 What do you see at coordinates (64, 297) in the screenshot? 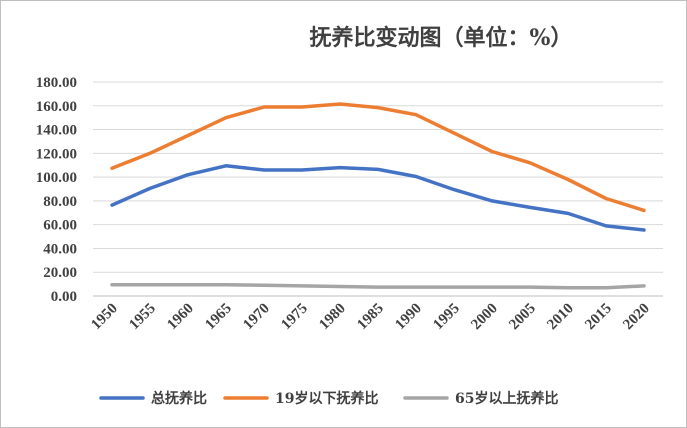
I see `y-tick-label: 0.00` at bounding box center [64, 297].